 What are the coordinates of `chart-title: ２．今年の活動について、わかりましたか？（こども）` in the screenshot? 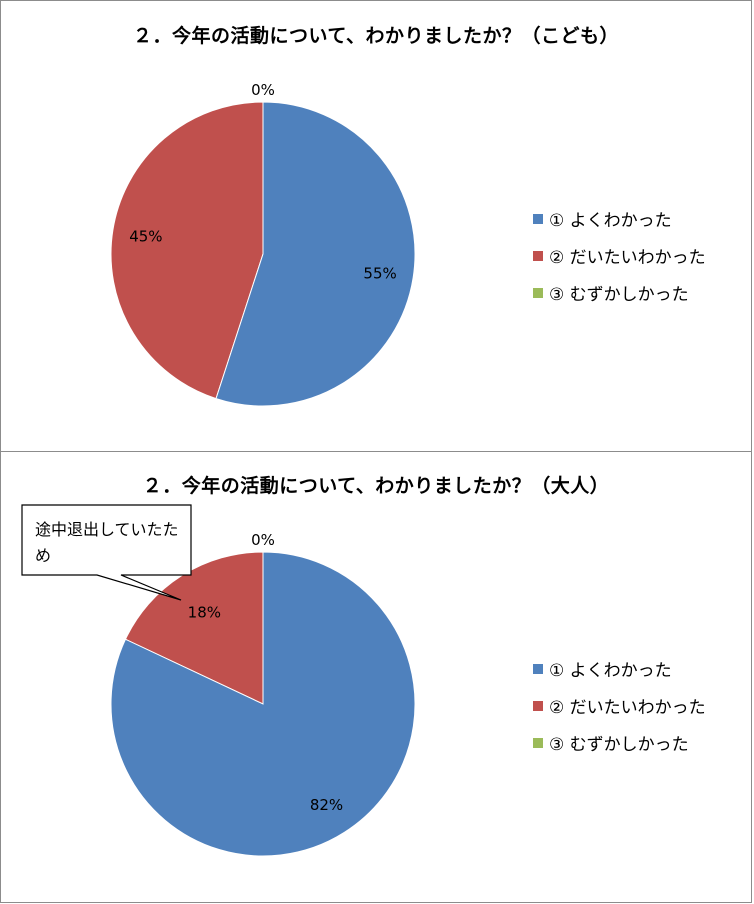 It's located at (376, 36).